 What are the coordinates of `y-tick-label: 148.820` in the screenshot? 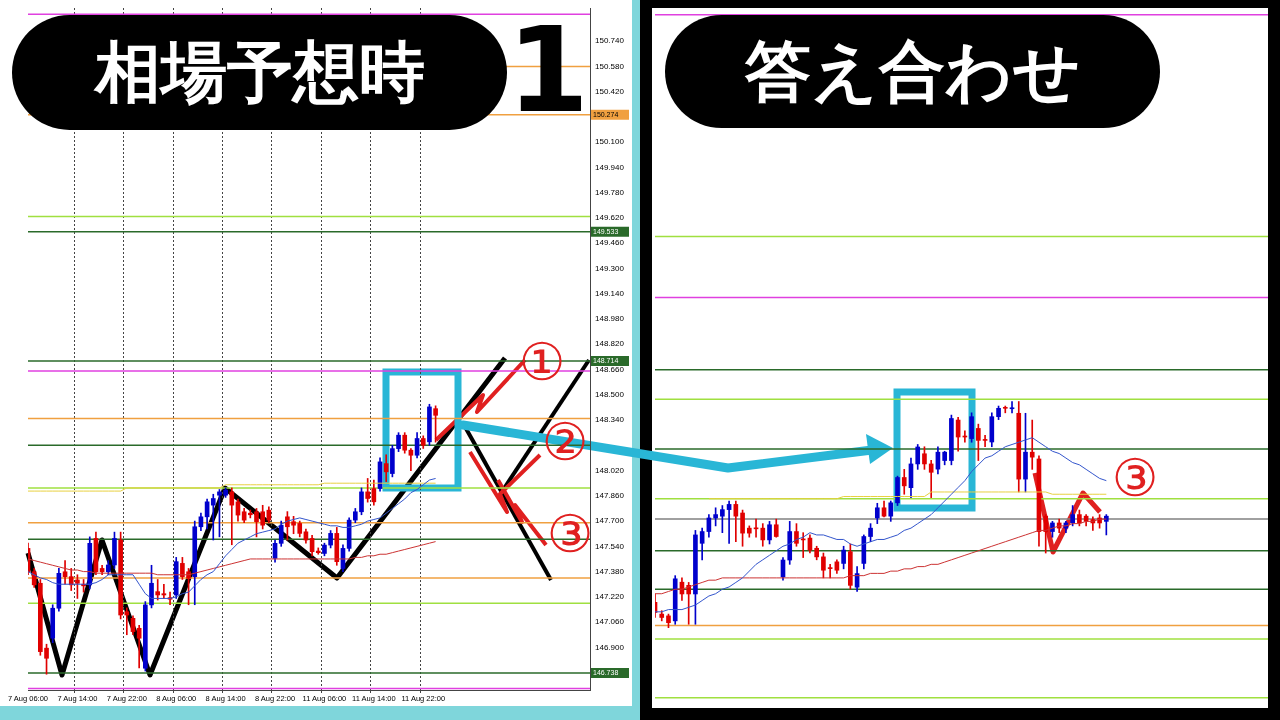 It's located at (610, 344).